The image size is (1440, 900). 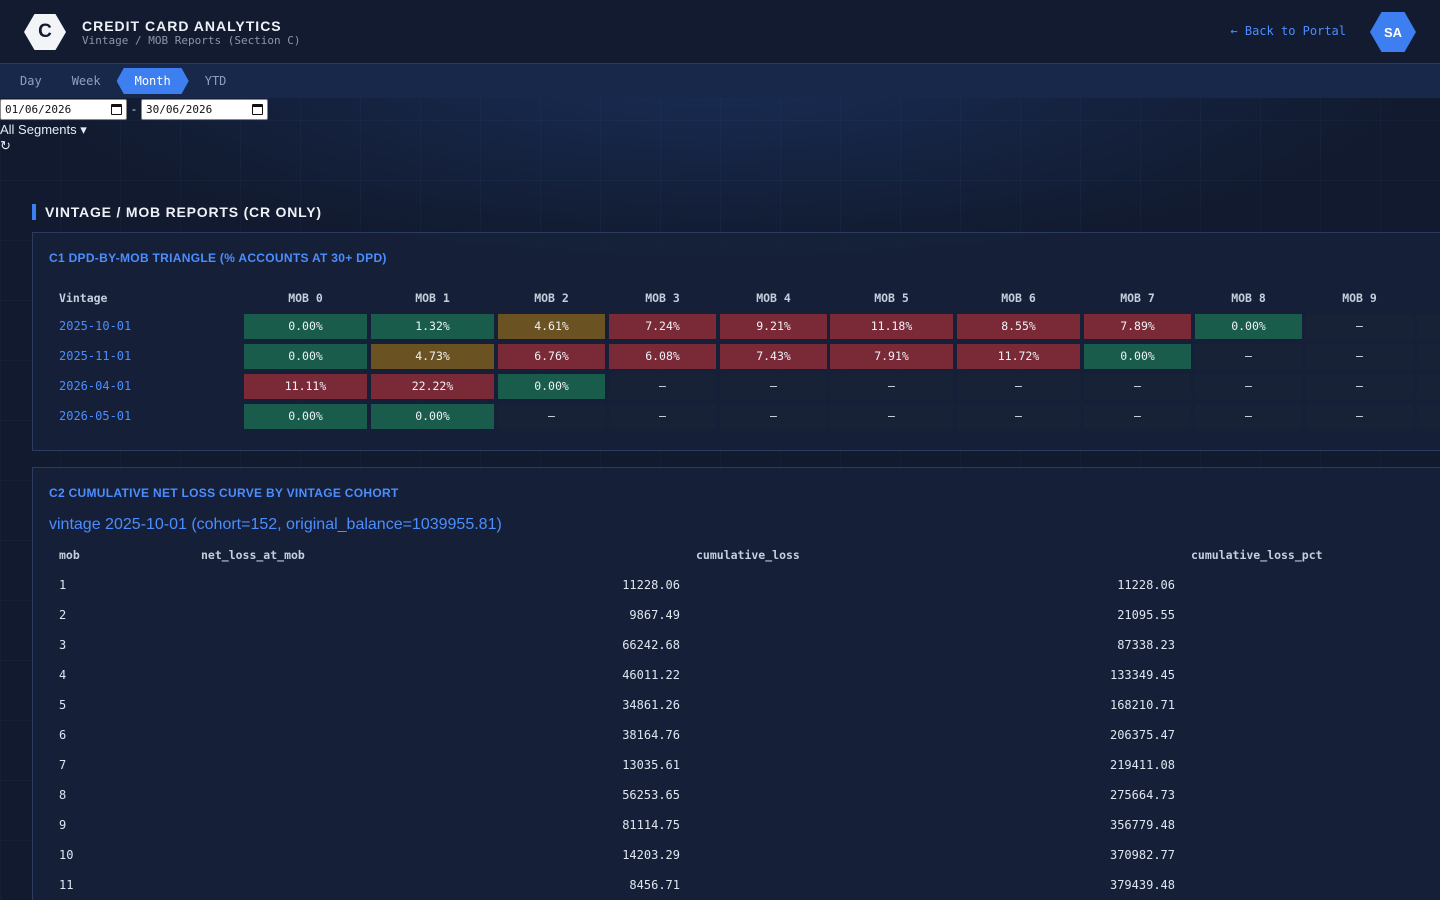 What do you see at coordinates (86, 81) in the screenshot?
I see `tab-week: Week` at bounding box center [86, 81].